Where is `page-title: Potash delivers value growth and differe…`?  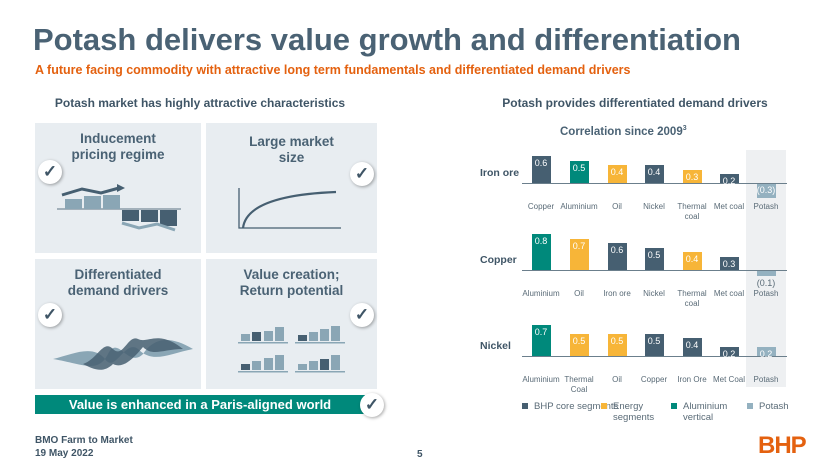
page-title: Potash delivers value growth and differe… is located at coordinates (387, 39).